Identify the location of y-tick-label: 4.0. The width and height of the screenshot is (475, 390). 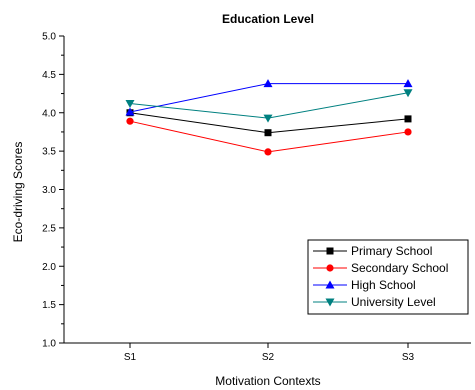
(49, 113).